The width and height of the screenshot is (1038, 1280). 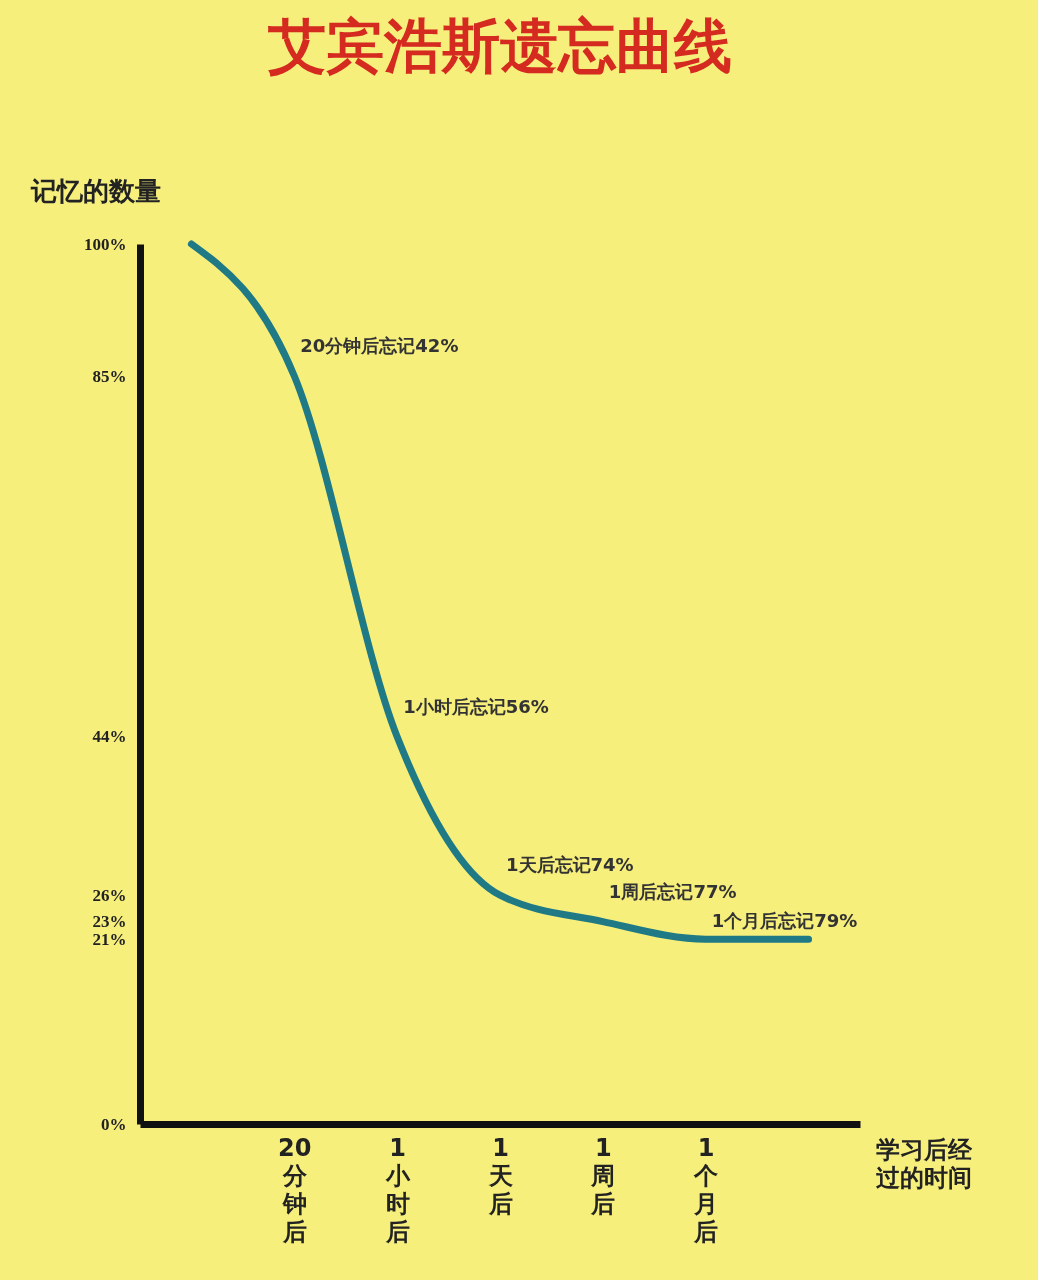 I want to click on y-tick-label: 26%, so click(x=109, y=895).